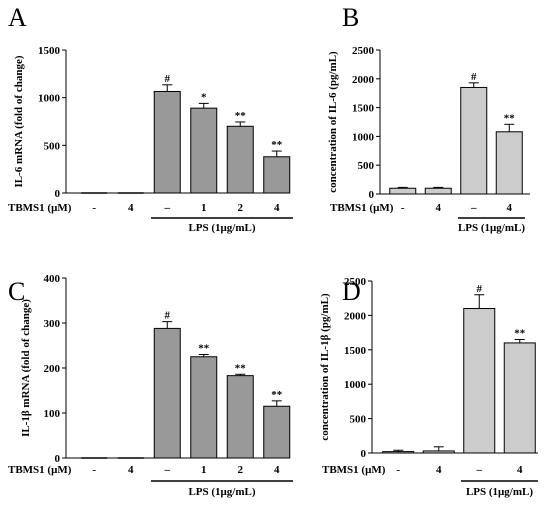  Describe the element at coordinates (325, 367) in the screenshot. I see `y-axis-title: concentration of IL-1β (pg/mL)` at that location.